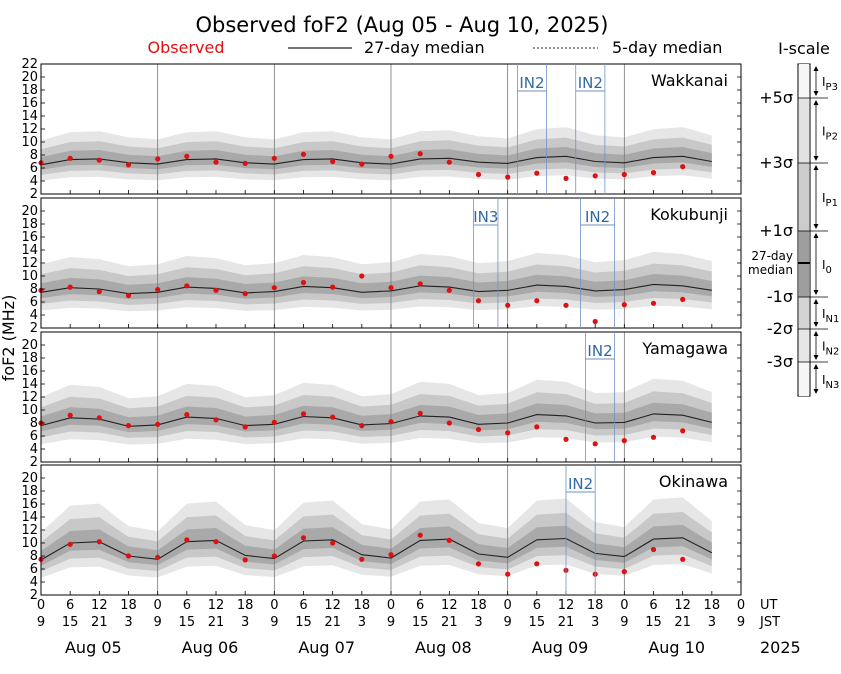  I want to click on i-scale-median-label: 27-day, so click(772, 256).